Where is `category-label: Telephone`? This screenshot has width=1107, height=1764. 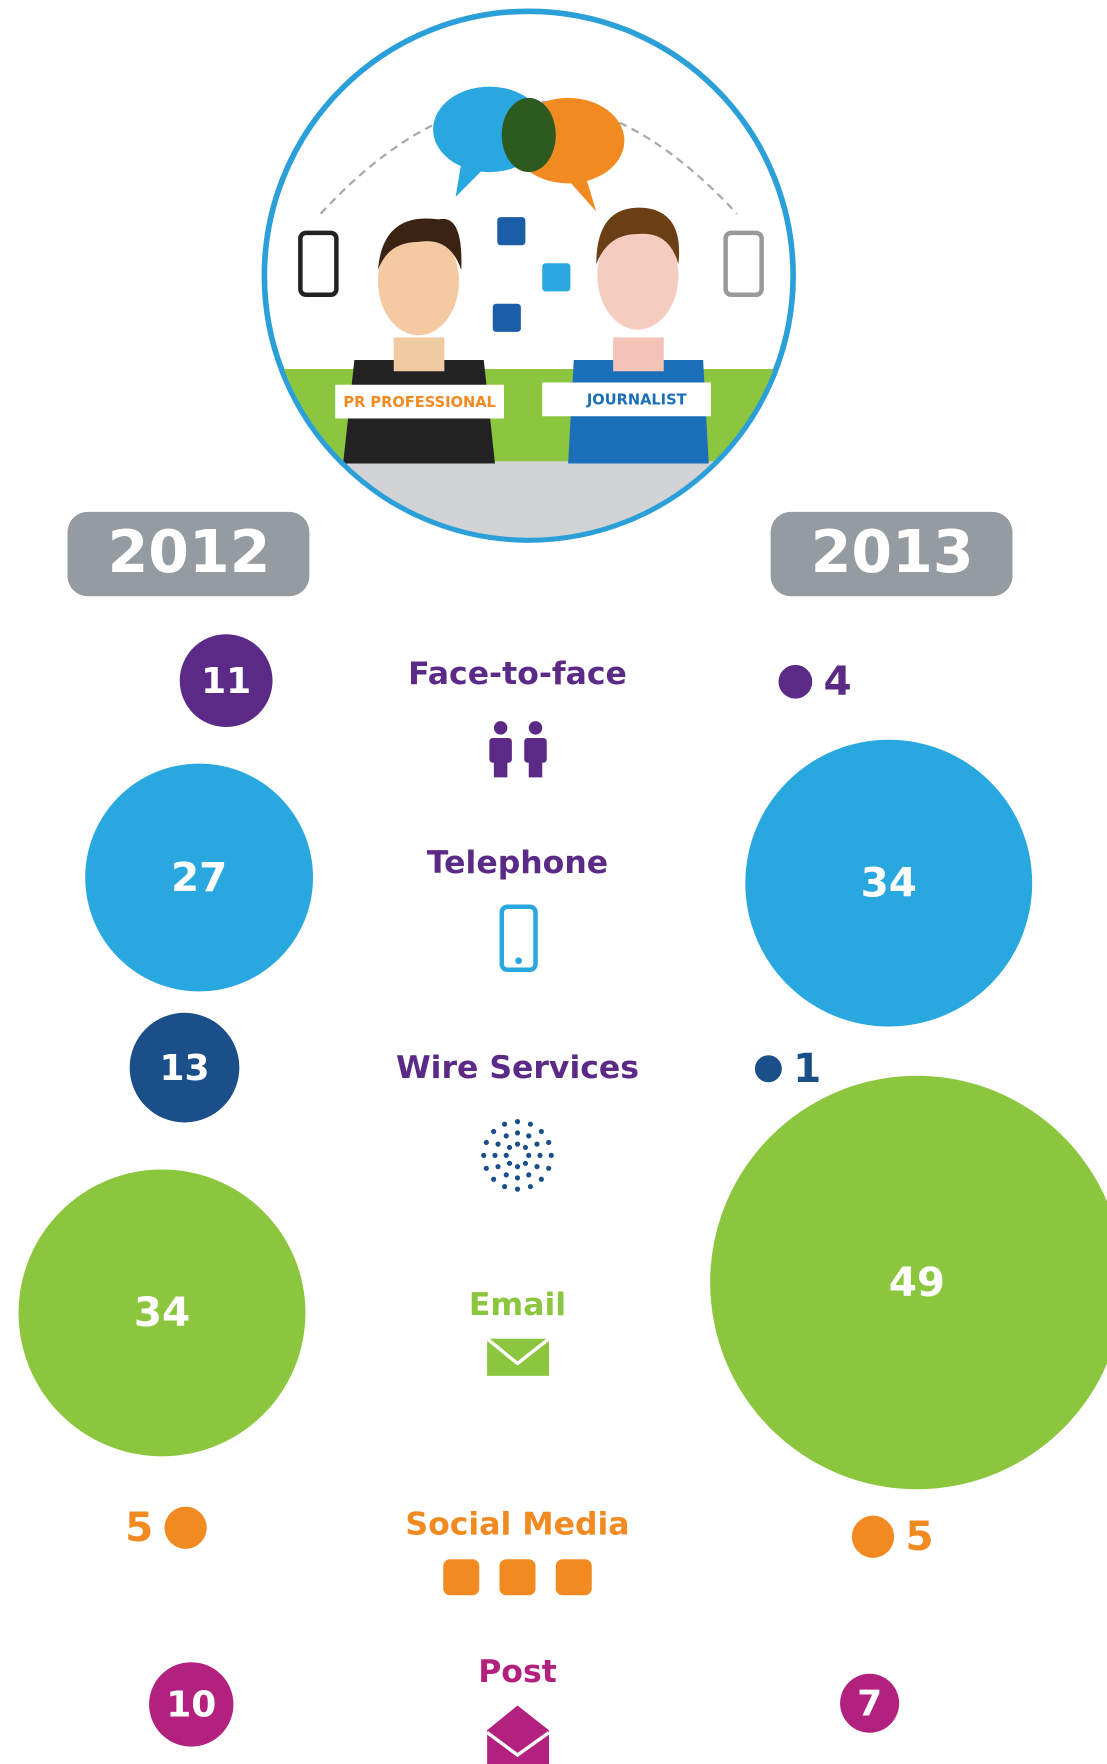 category-label: Telephone is located at coordinates (517, 863).